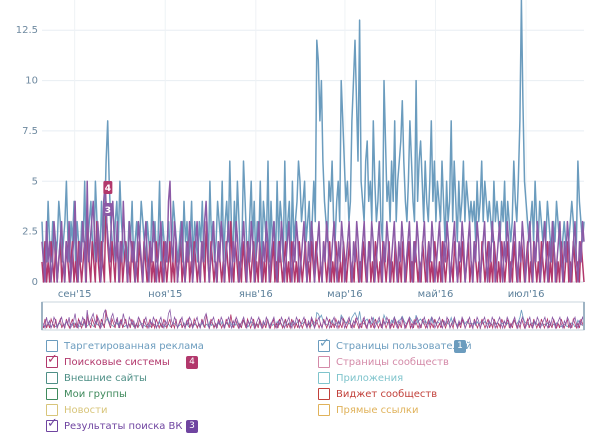 This screenshot has height=434, width=604. I want to click on count-badge: 3, so click(192, 426).